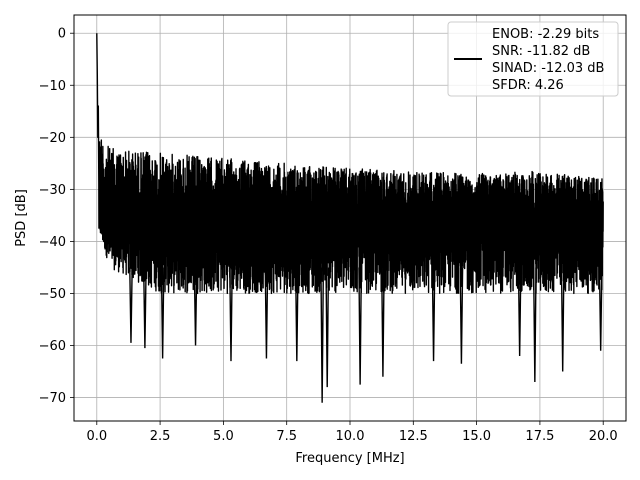  What do you see at coordinates (476, 436) in the screenshot?
I see `x-tick-label: 15.0` at bounding box center [476, 436].